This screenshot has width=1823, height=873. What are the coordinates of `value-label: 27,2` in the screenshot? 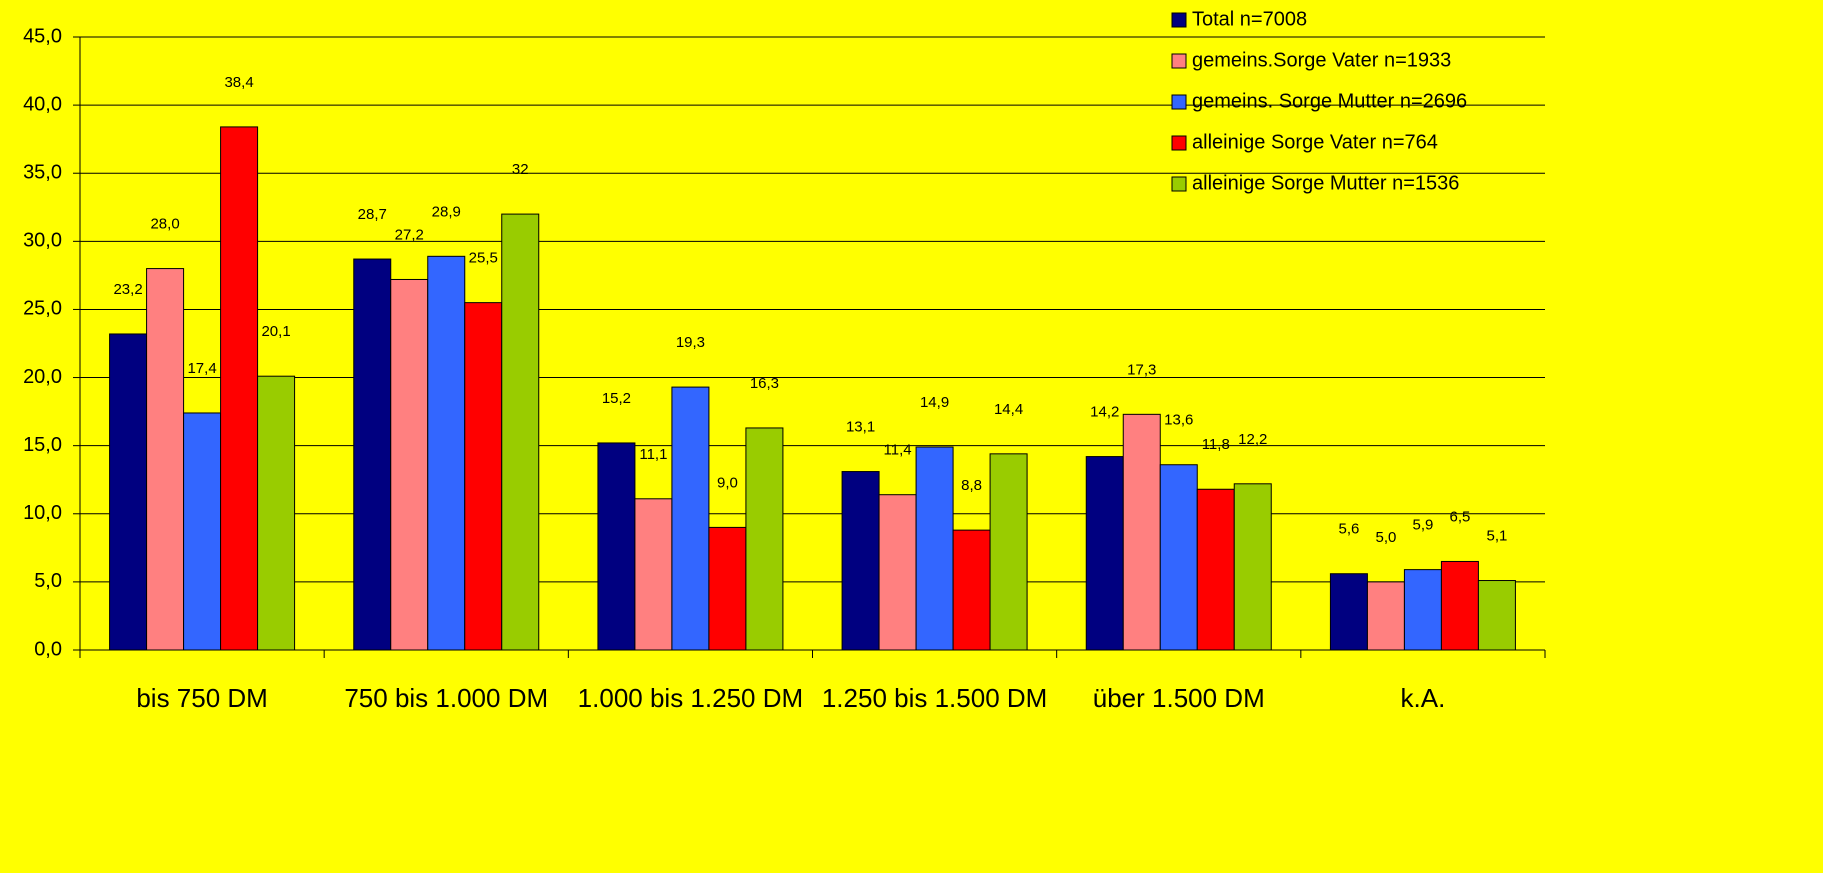 It's located at (409, 234).